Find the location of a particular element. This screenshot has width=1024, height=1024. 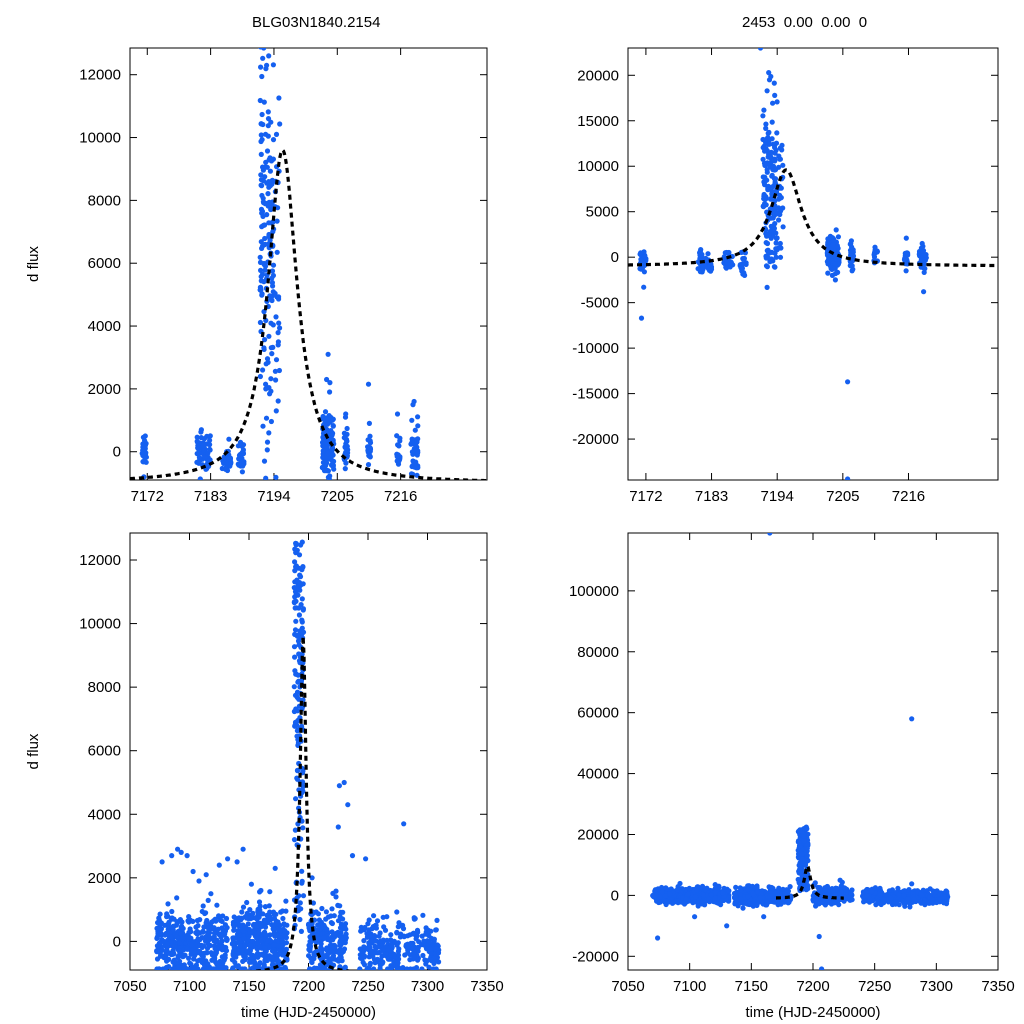

data-points is located at coordinates (298, 754).